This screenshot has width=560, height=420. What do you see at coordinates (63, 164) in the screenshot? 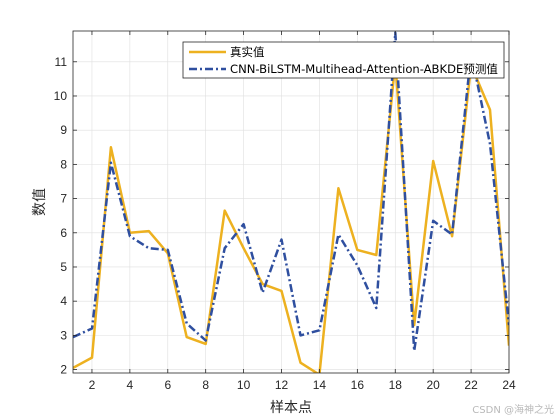
I see `y-tick-label: 8` at bounding box center [63, 164].